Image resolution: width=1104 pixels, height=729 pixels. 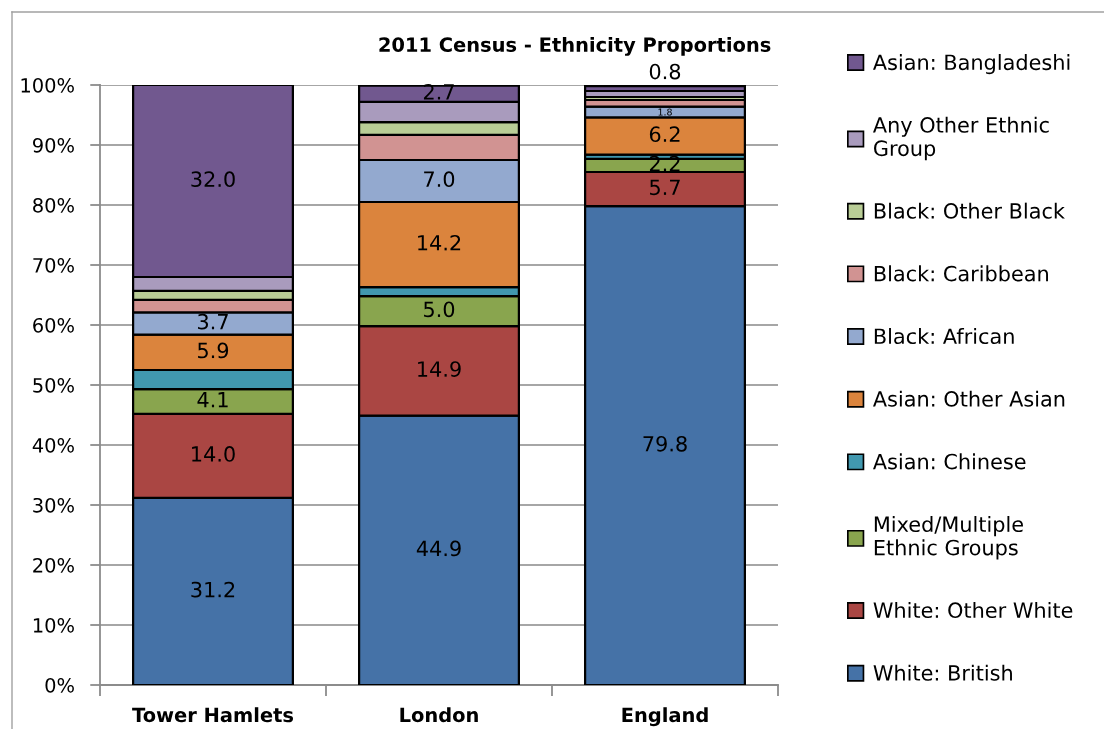 What do you see at coordinates (665, 443) in the screenshot?
I see `data-label: 79.8` at bounding box center [665, 443].